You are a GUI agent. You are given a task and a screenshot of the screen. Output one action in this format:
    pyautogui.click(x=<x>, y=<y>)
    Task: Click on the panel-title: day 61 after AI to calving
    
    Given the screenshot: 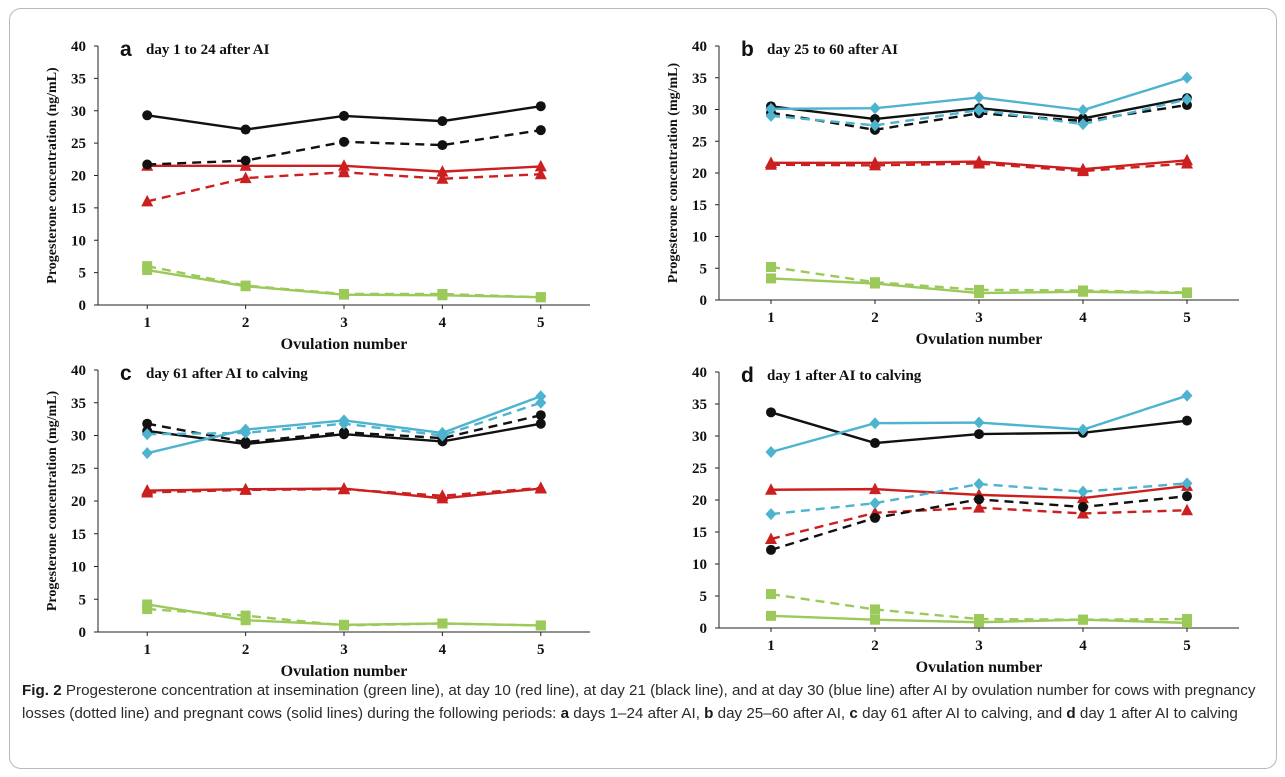 What is the action you would take?
    pyautogui.click(x=227, y=374)
    